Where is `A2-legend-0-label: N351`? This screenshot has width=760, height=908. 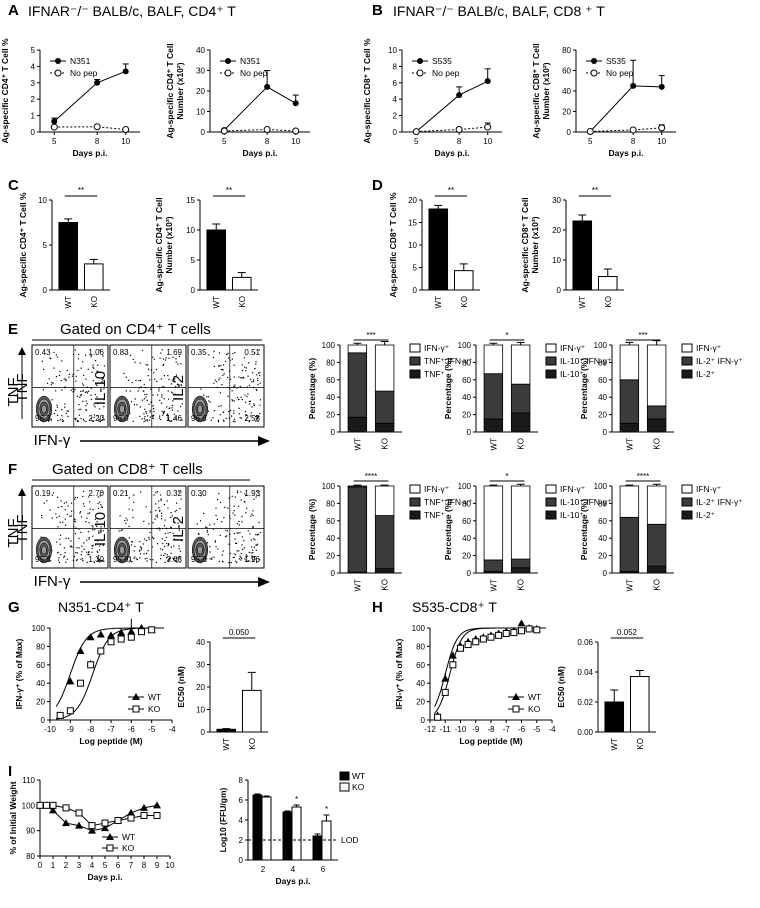 A2-legend-0-label: N351 is located at coordinates (250, 61).